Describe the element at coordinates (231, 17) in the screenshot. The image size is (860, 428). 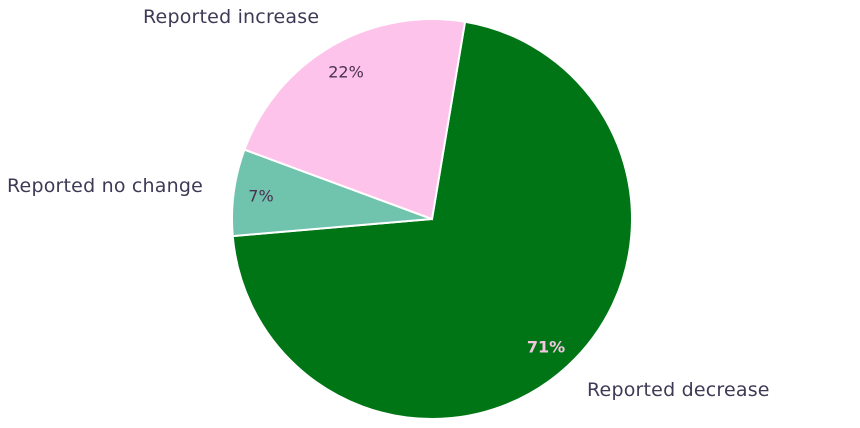
I see `label-reported-increase: Reported increase` at that location.